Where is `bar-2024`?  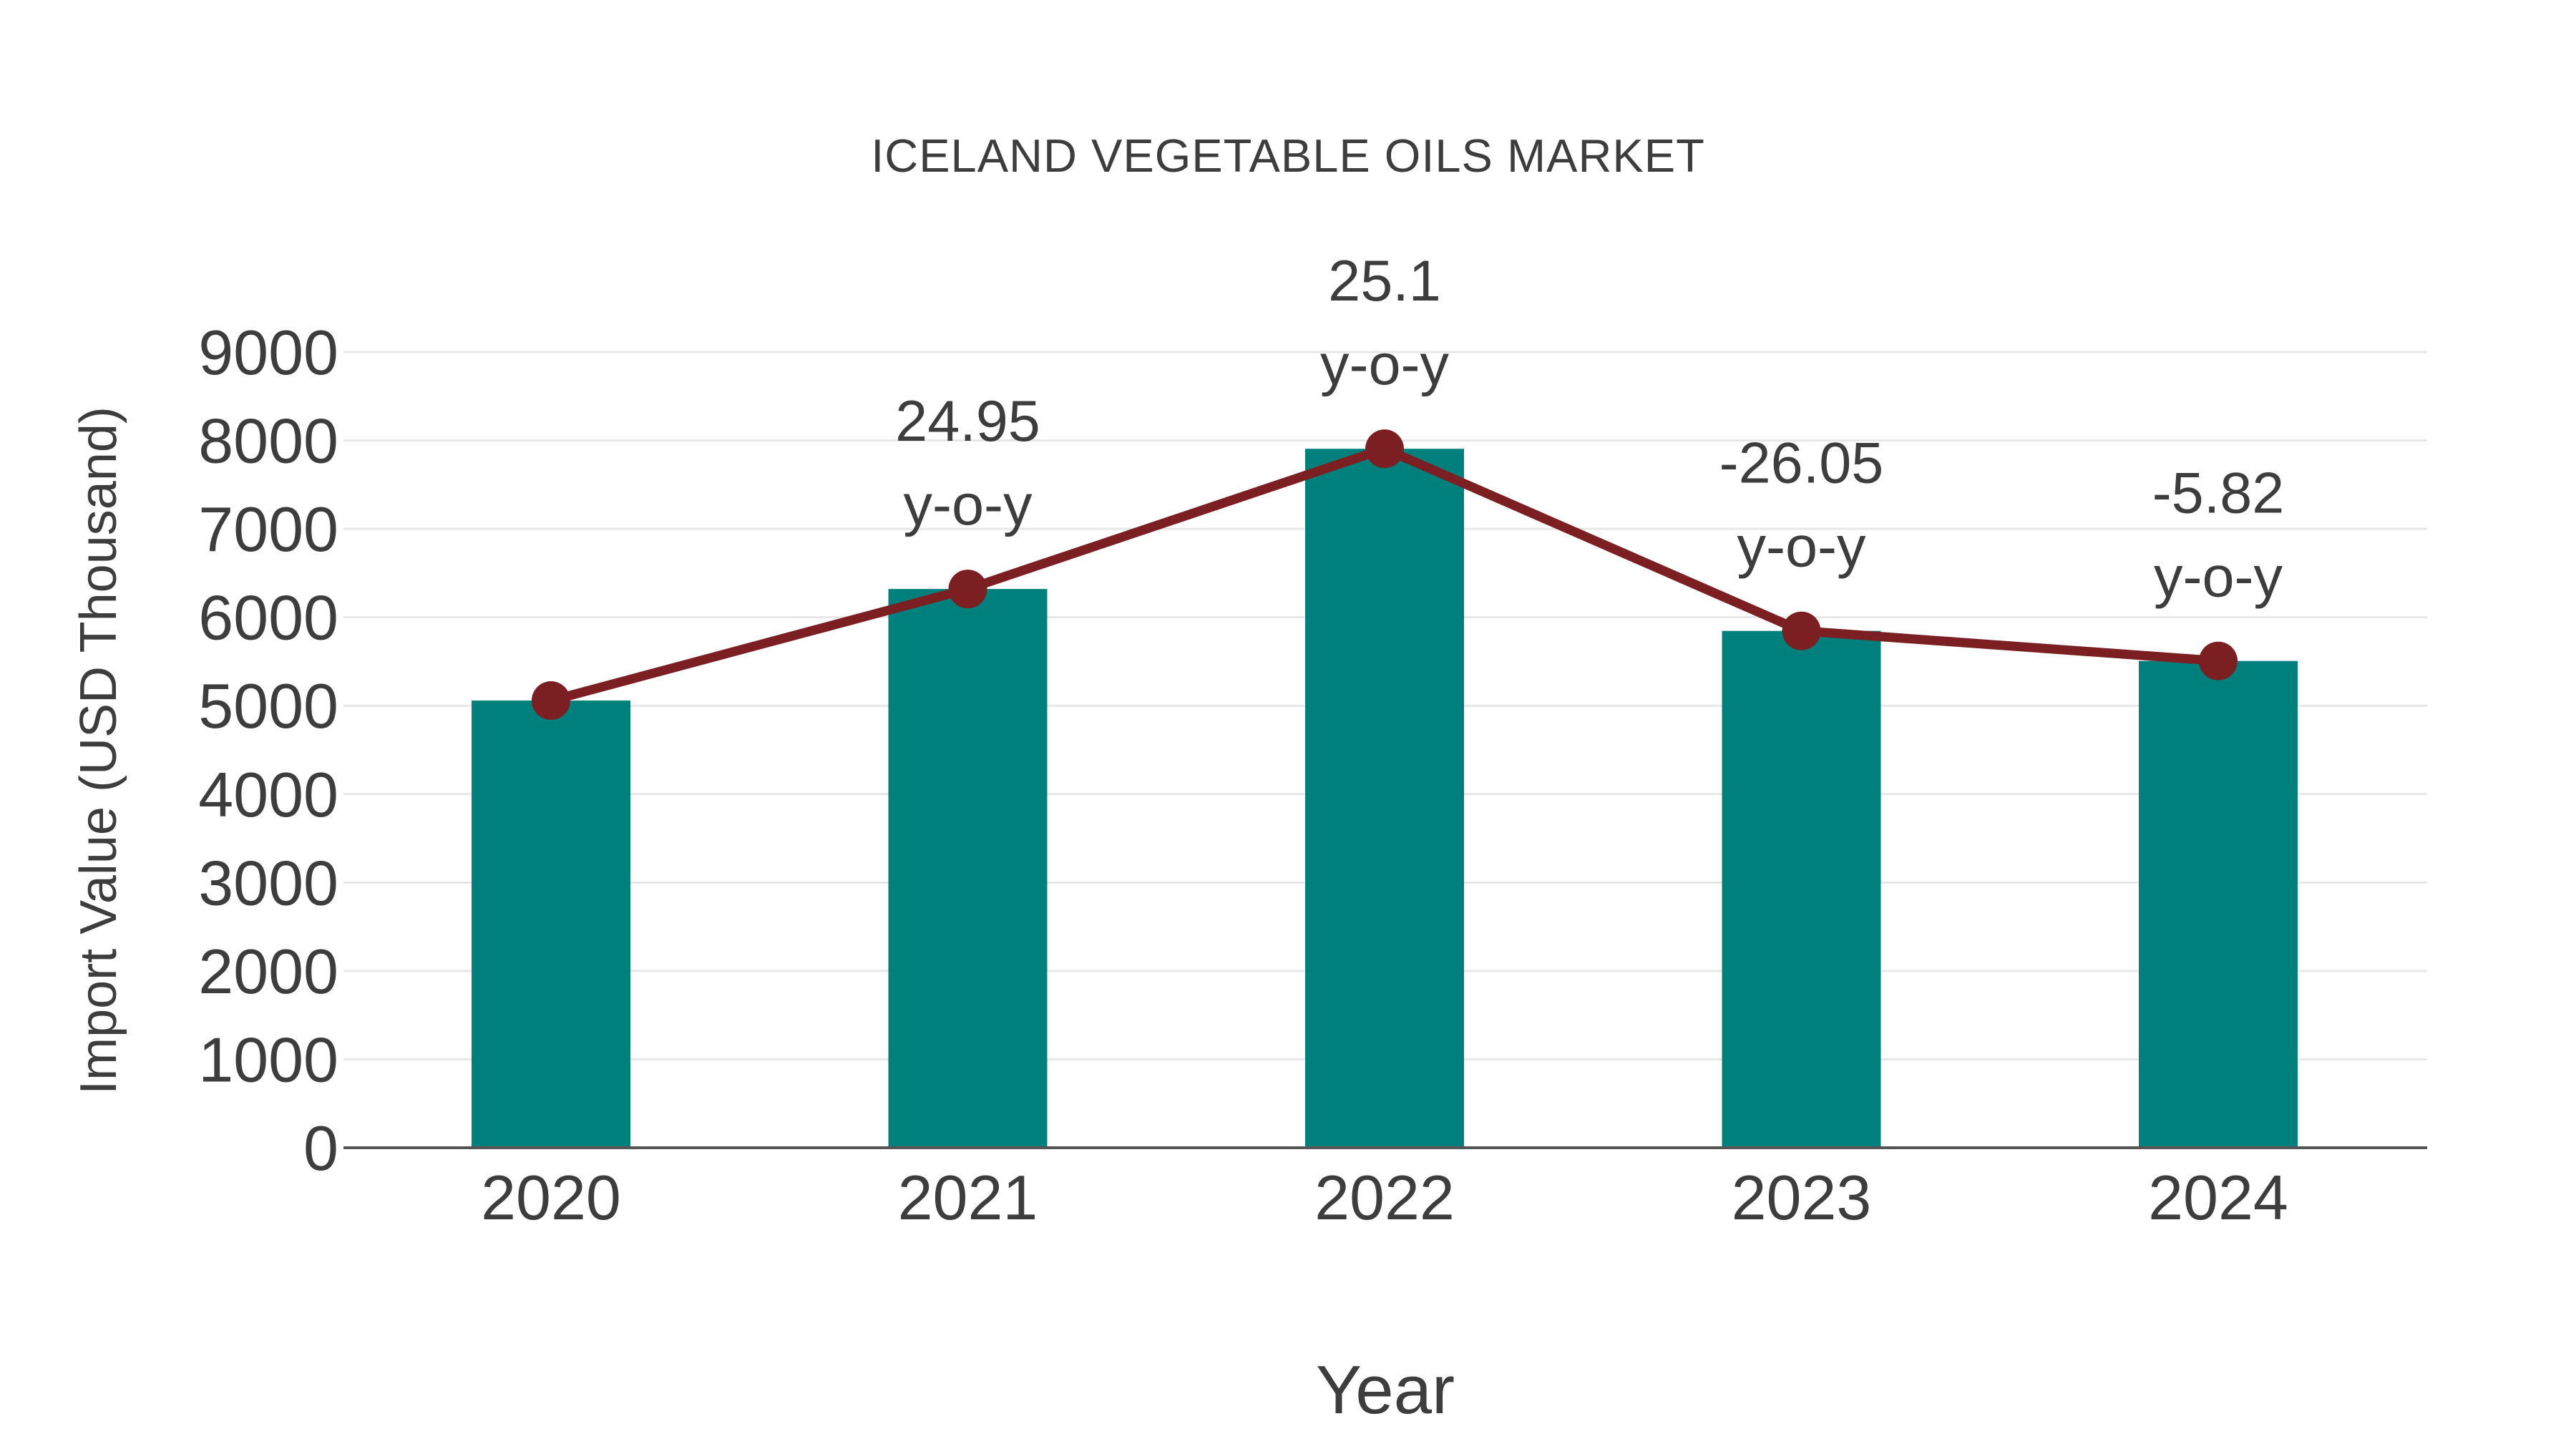
bar-2024 is located at coordinates (2218, 904).